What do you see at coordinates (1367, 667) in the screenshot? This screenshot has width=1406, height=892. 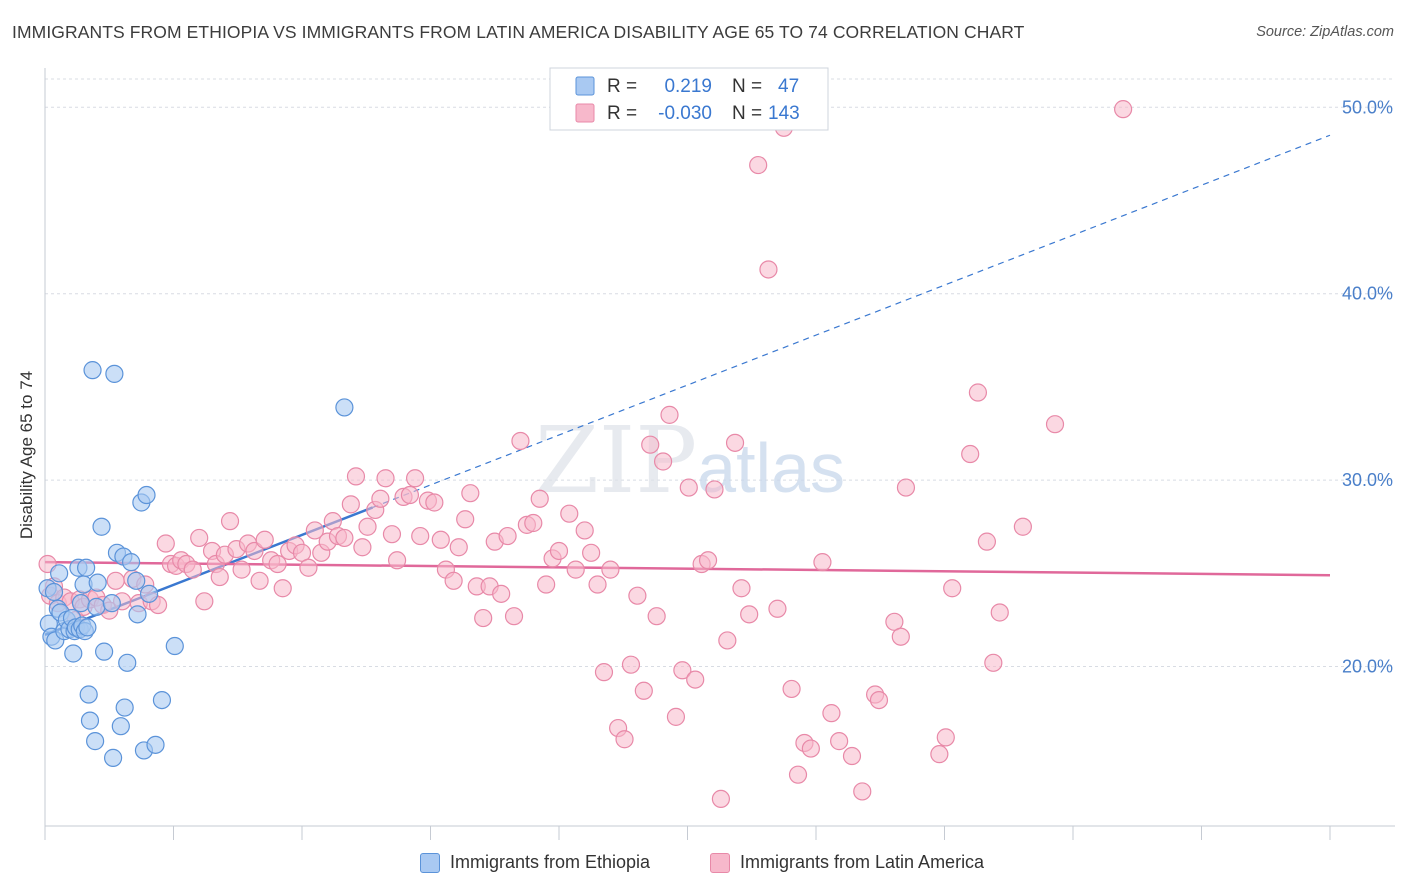 I see `y-tick-label: 20.0%` at bounding box center [1367, 667].